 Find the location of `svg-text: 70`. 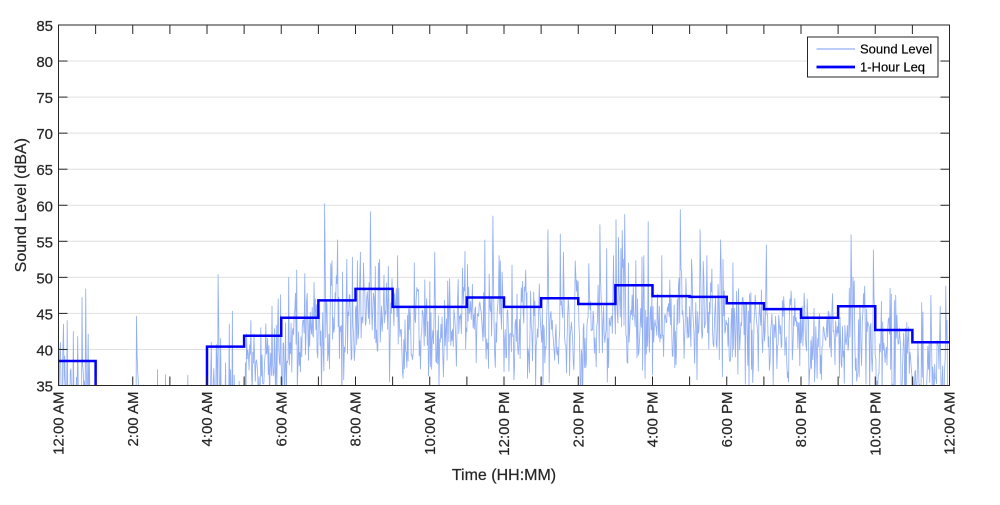

svg-text: 70 is located at coordinates (44, 134).